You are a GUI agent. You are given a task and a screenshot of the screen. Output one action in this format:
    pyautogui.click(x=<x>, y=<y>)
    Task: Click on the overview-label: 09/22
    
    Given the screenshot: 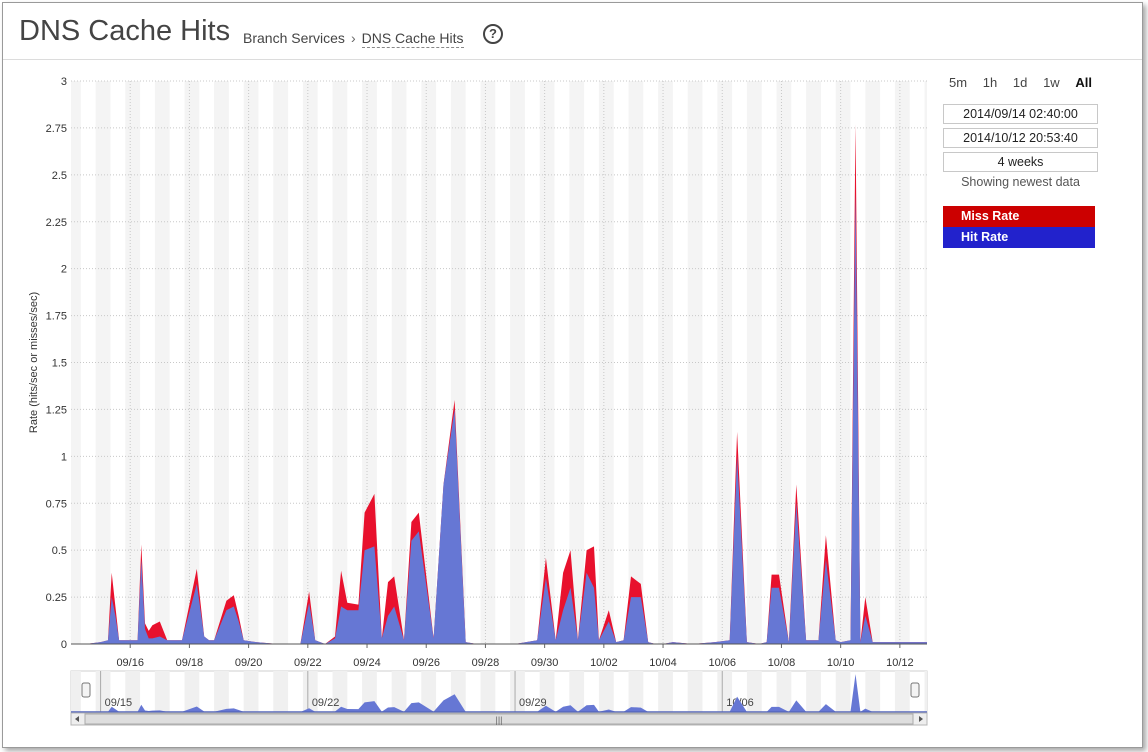 What is the action you would take?
    pyautogui.click(x=326, y=703)
    